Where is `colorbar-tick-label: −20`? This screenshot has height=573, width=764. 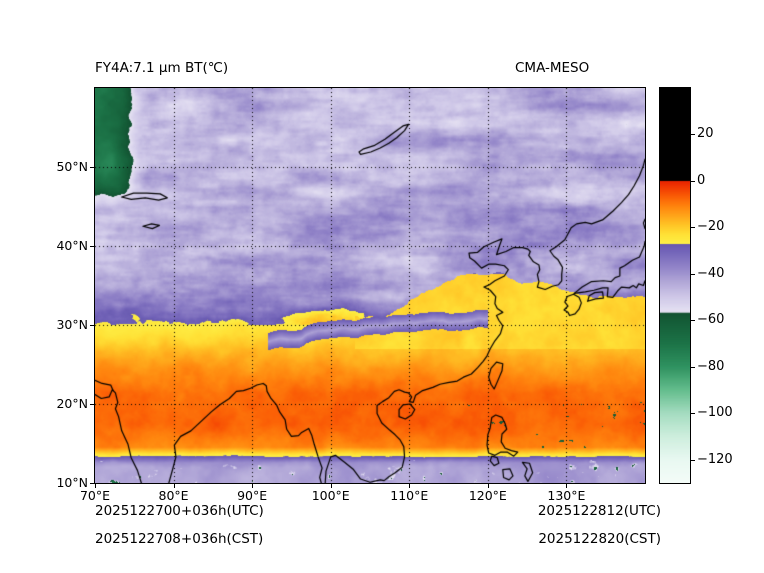 colorbar-tick-label: −20 is located at coordinates (711, 227).